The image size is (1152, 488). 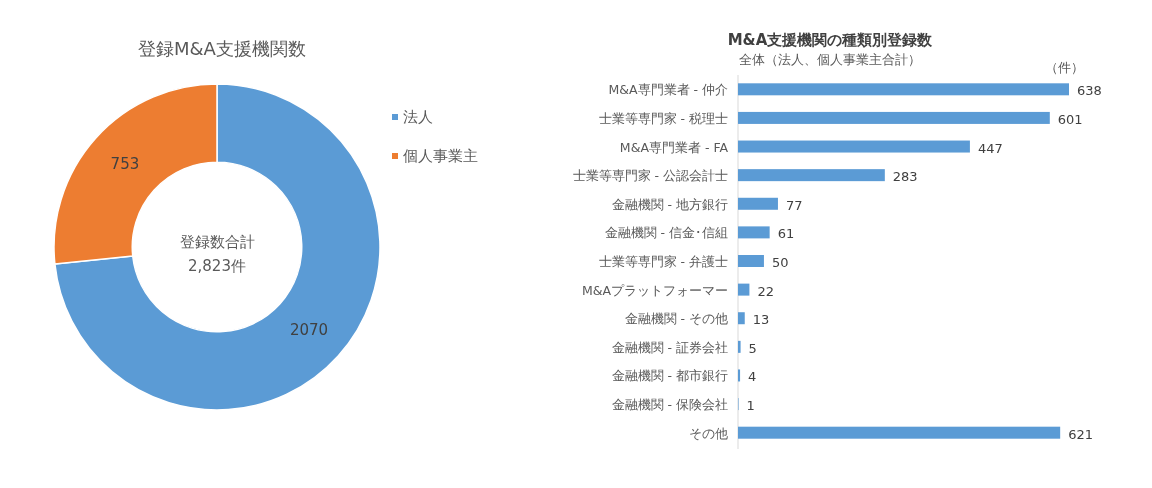 I want to click on title: M&A支援機関の種類別登録数, so click(x=830, y=40).